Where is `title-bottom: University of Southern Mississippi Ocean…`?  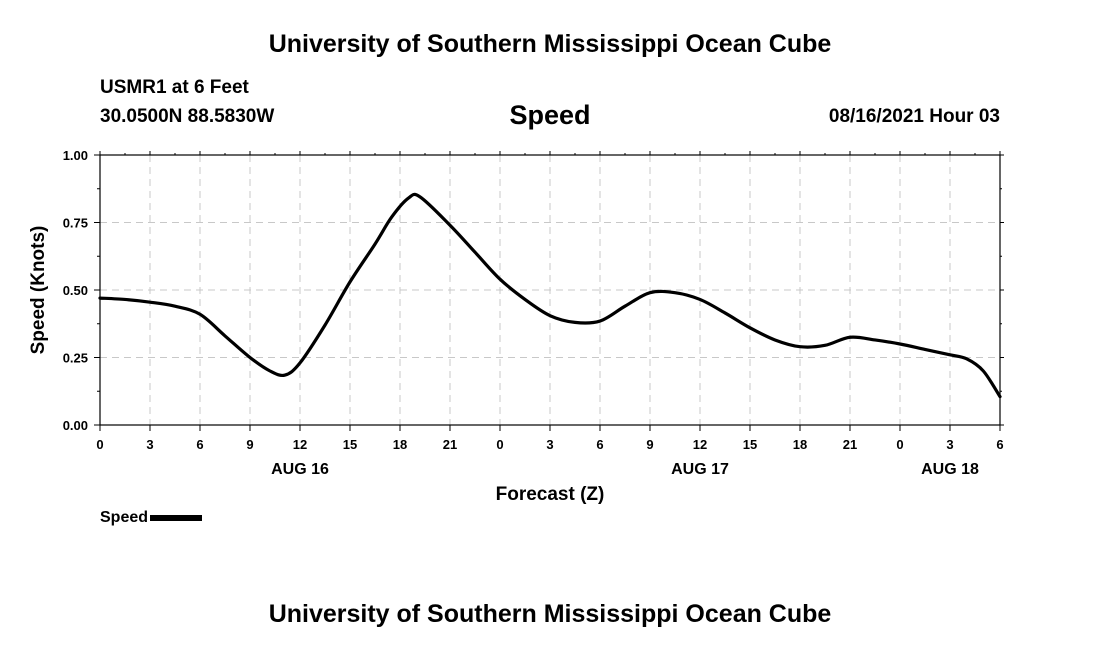 title-bottom: University of Southern Mississippi Ocean… is located at coordinates (550, 614).